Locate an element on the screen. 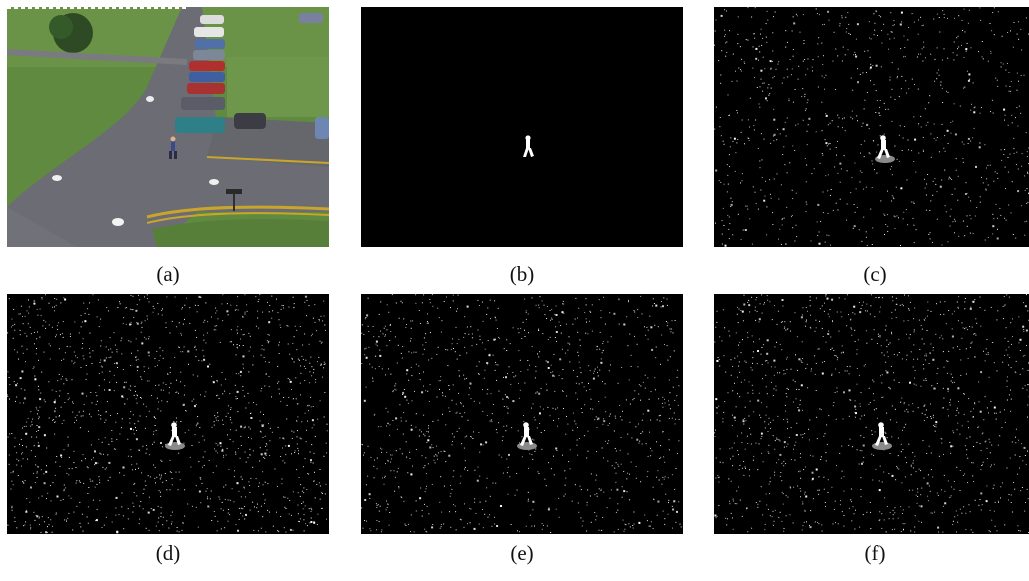 Image resolution: width=1029 pixels, height=581 pixels. ground-truth-graphic is located at coordinates (522, 127).